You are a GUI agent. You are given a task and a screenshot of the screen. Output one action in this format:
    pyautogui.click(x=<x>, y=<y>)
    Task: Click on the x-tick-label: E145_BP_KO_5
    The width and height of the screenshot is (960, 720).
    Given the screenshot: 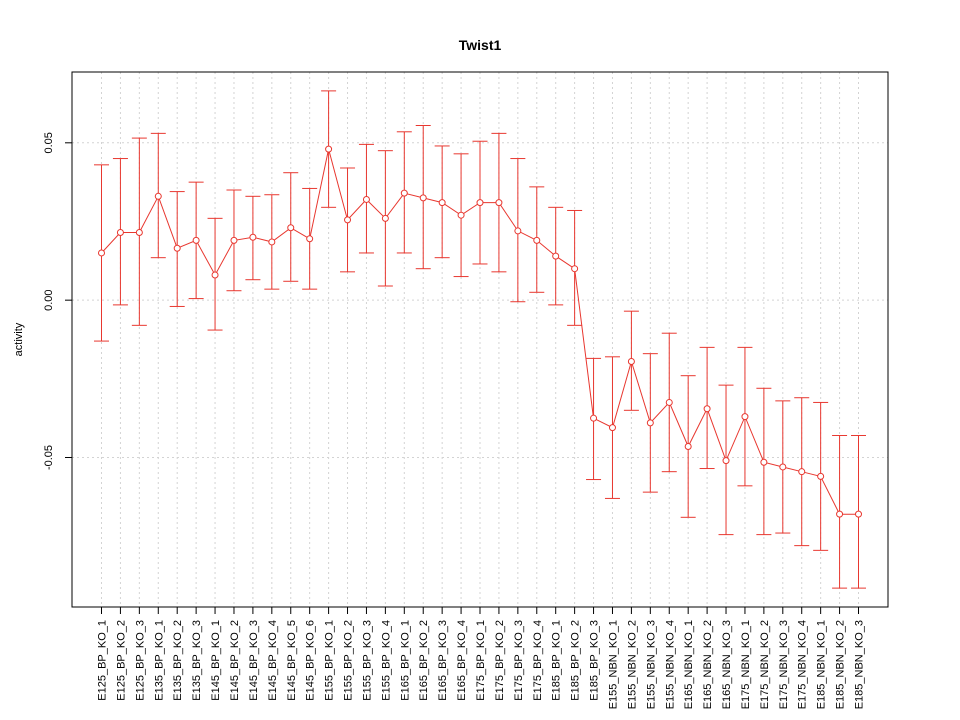 What is the action you would take?
    pyautogui.click(x=292, y=660)
    